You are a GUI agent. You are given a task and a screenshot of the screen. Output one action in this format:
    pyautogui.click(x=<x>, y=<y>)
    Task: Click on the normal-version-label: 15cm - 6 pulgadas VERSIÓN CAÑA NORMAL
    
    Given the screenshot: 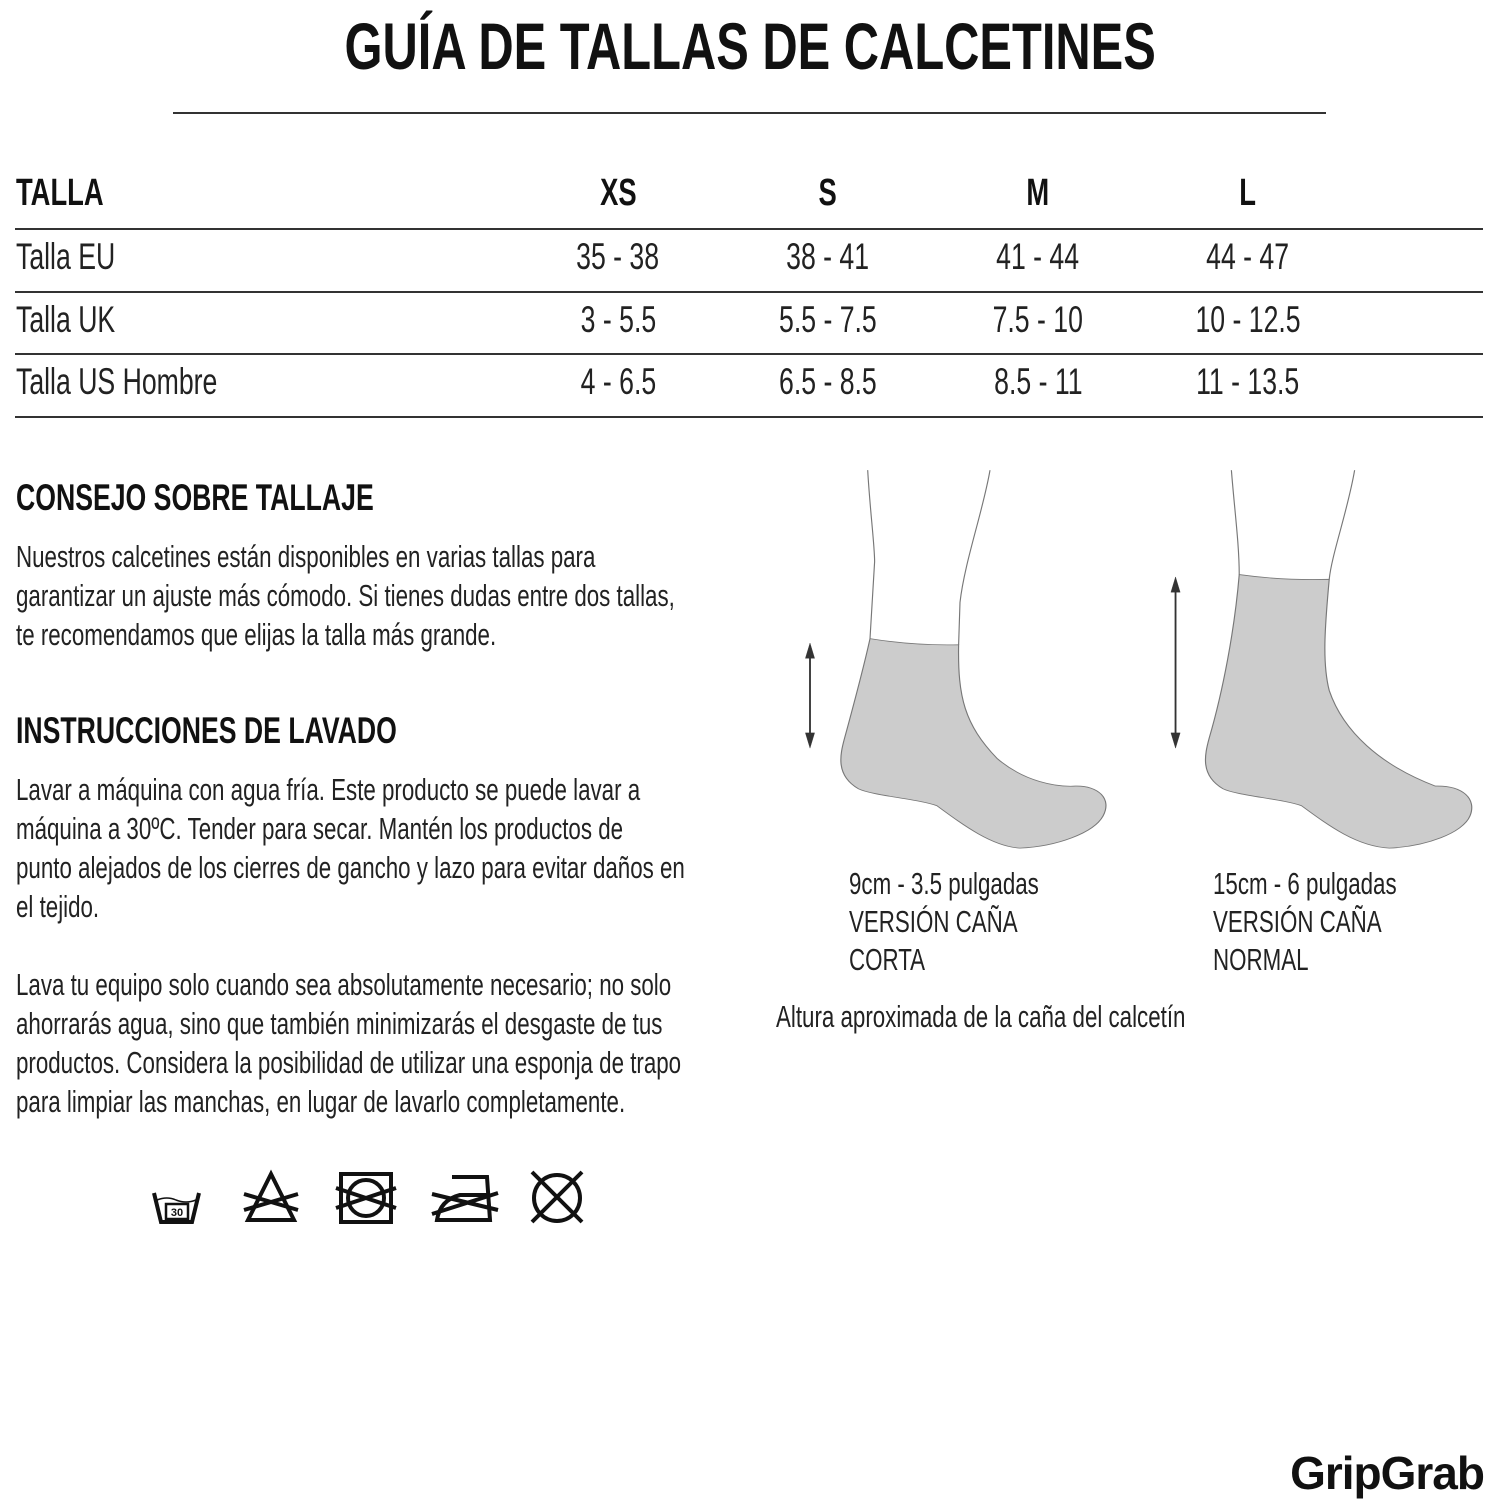 What is the action you would take?
    pyautogui.click(x=1305, y=921)
    